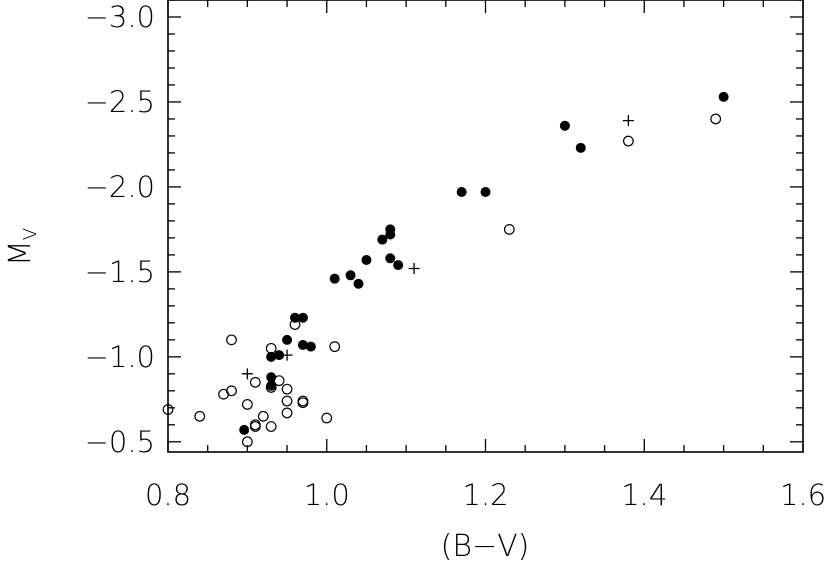 The width and height of the screenshot is (830, 566). What do you see at coordinates (485, 546) in the screenshot?
I see `x-axis-label: (B−V)` at bounding box center [485, 546].